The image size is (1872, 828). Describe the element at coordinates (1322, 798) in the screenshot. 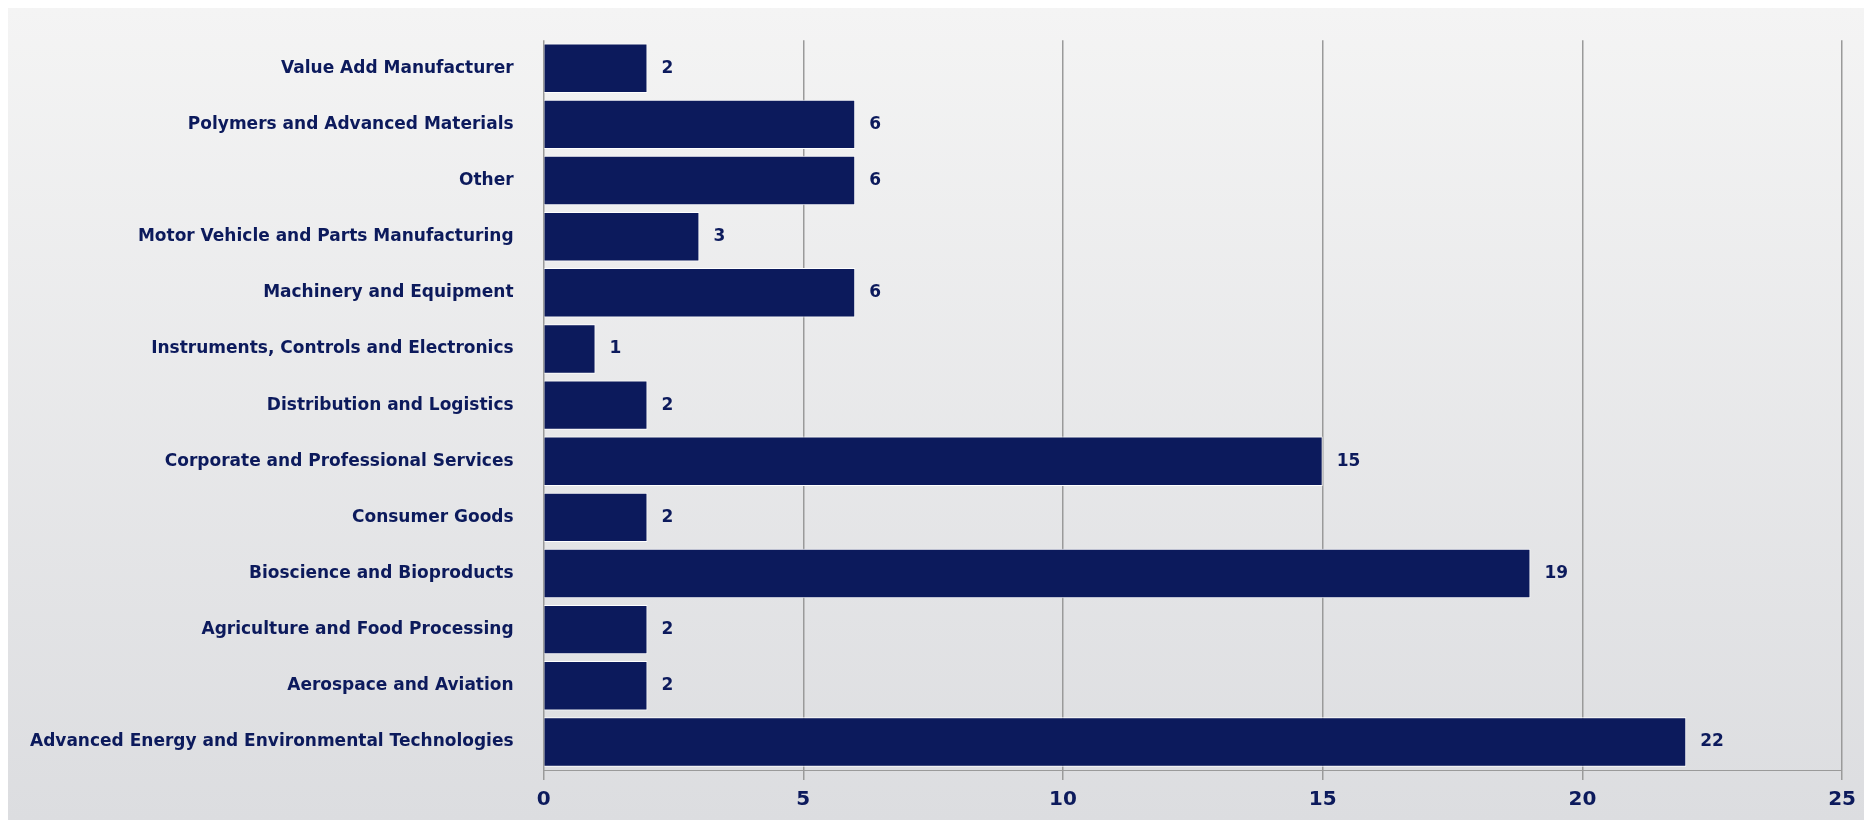

I see `x-tick-label: 15` at that location.